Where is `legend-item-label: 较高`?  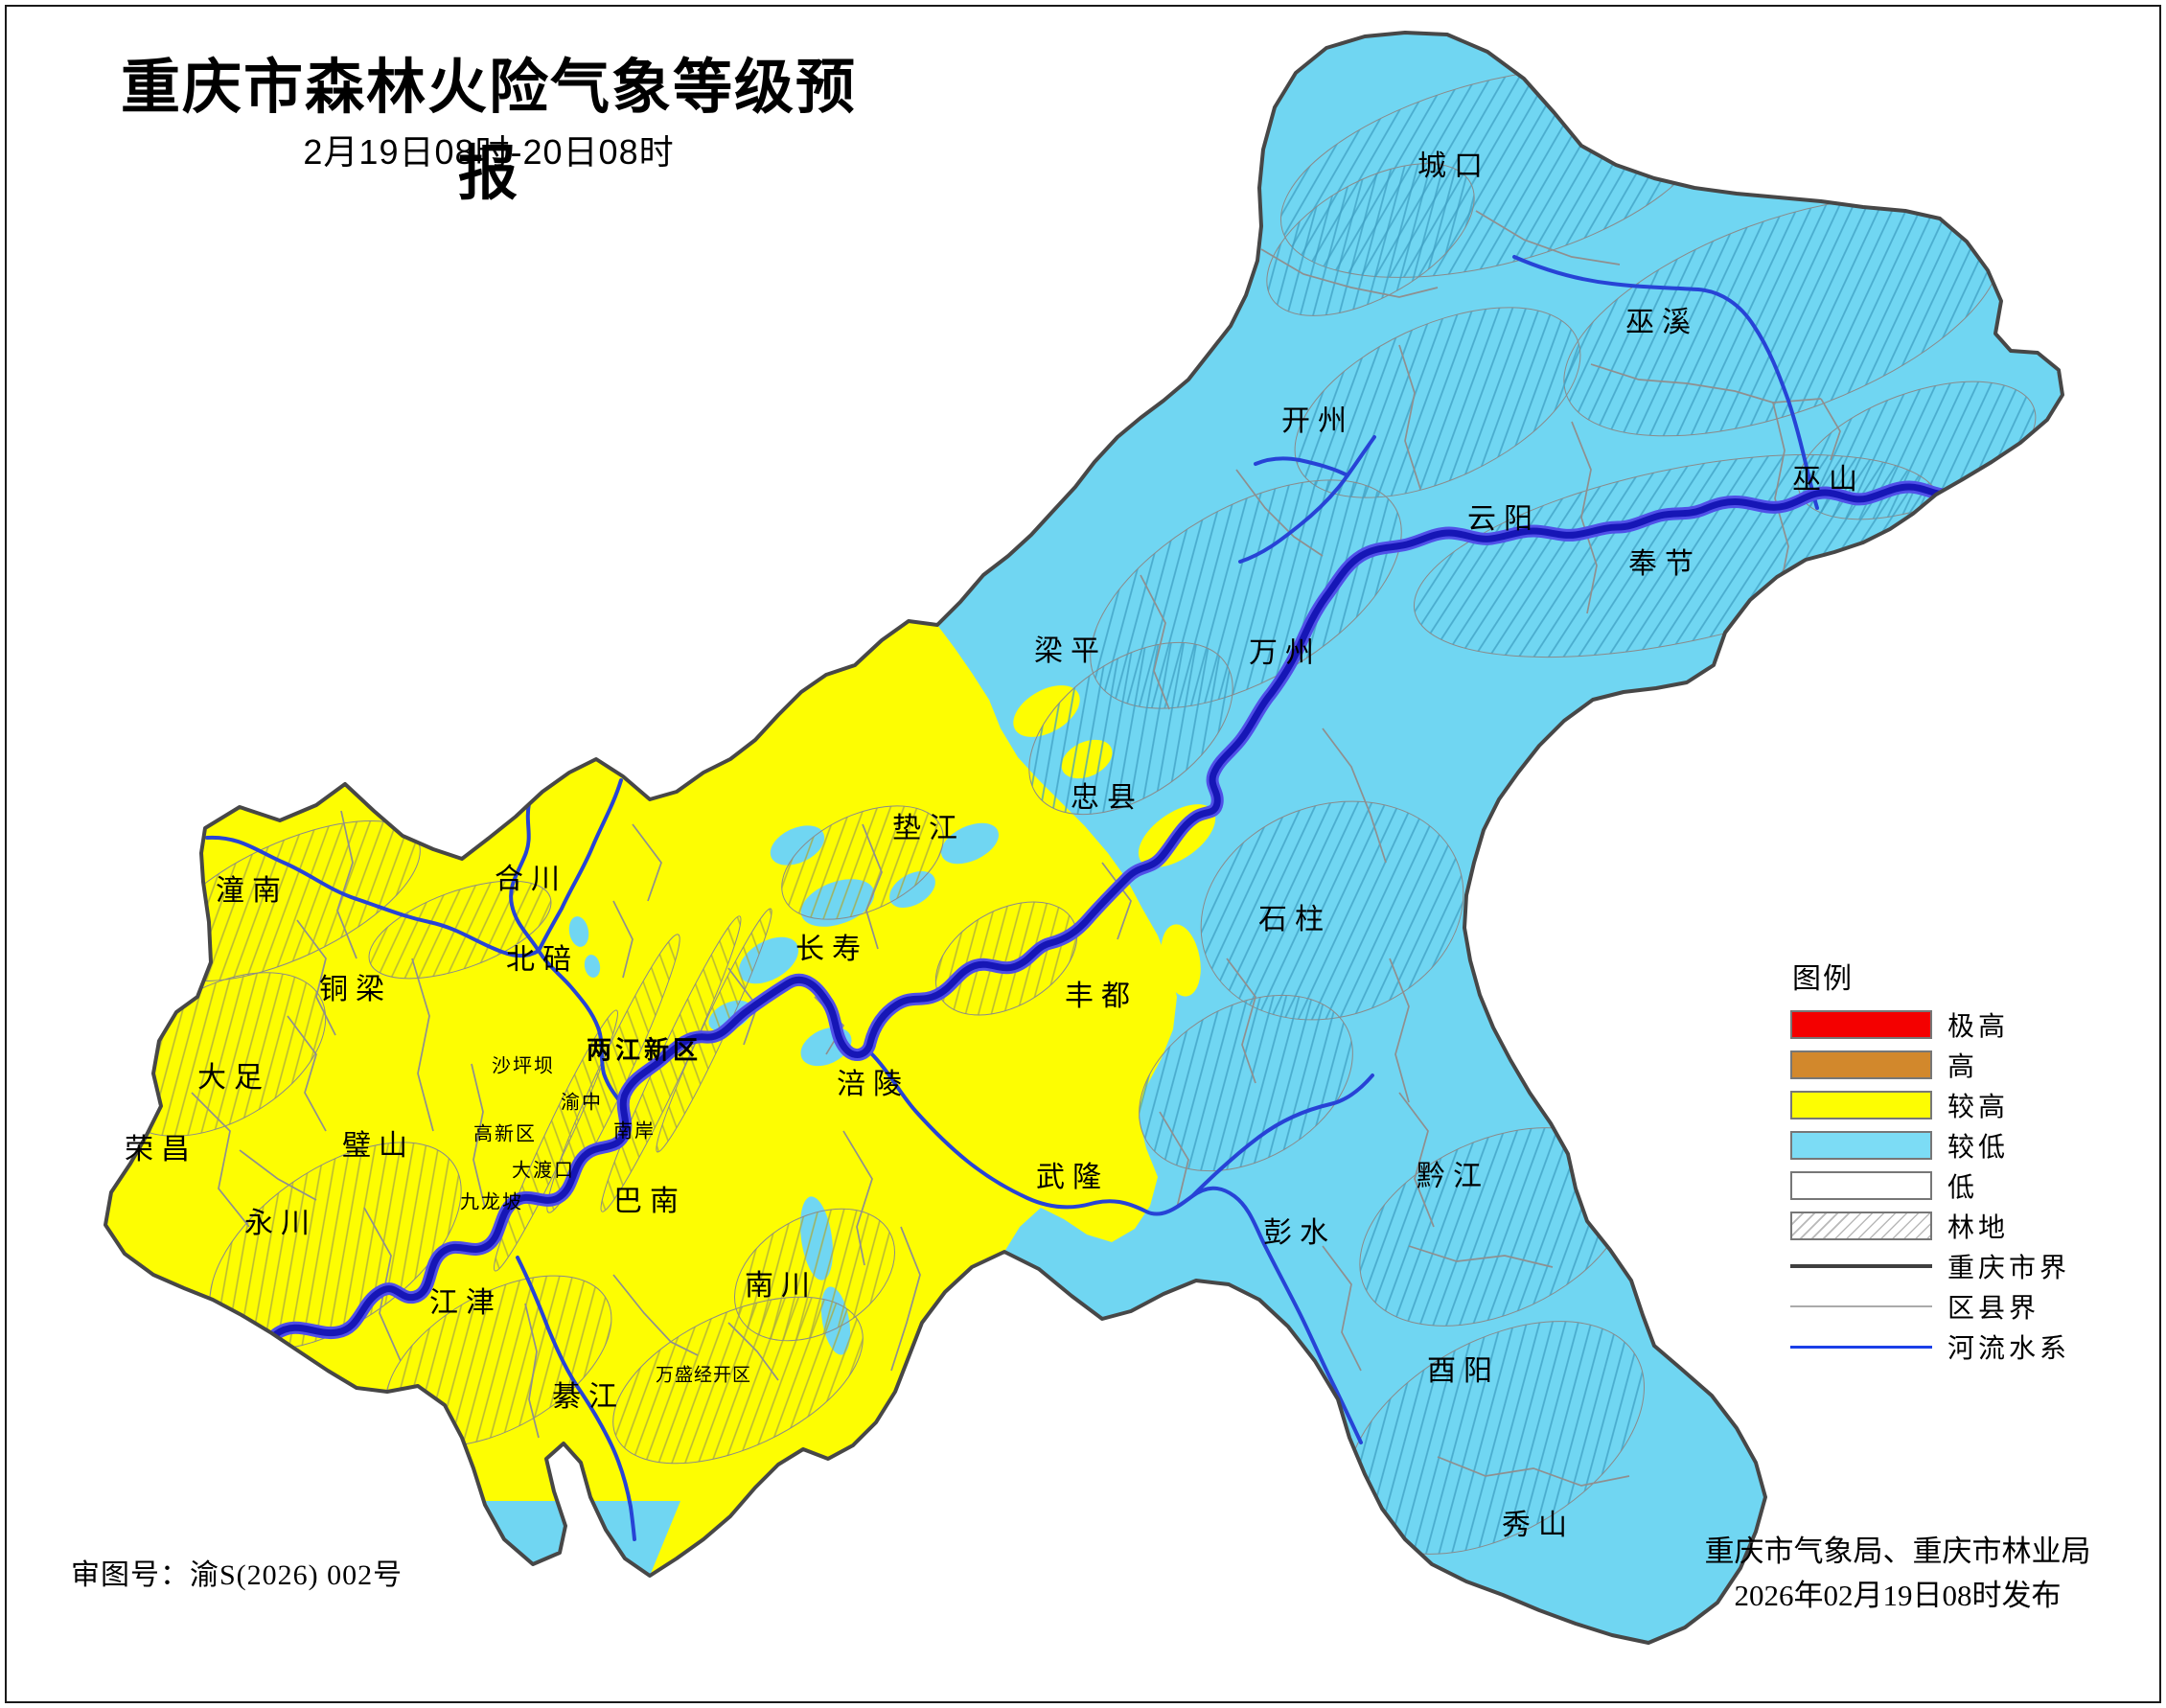 legend-item-label: 较高 is located at coordinates (1979, 1107).